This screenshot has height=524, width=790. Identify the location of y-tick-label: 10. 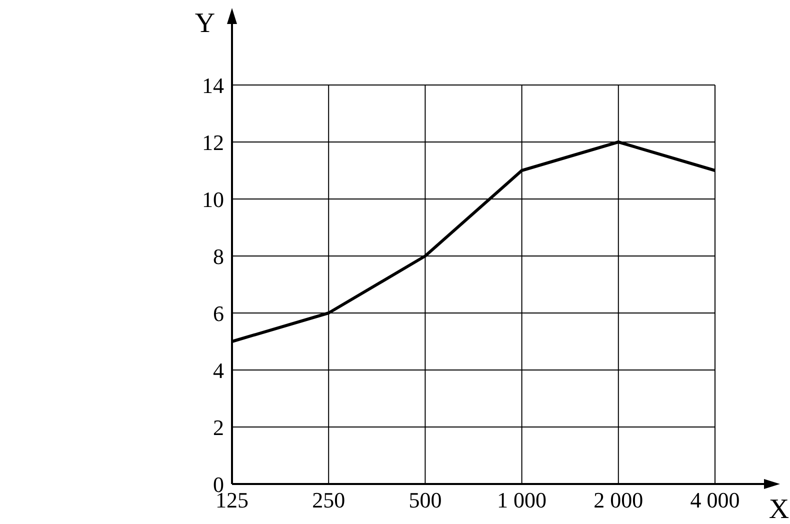
(213, 199).